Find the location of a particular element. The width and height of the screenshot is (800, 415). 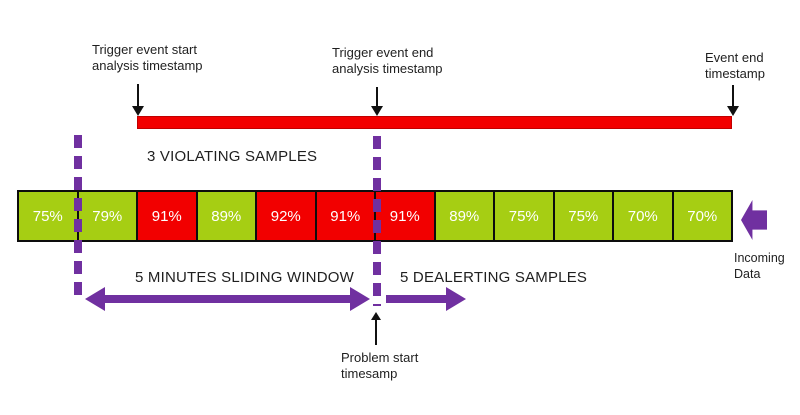

dealerting-arrow-shaft is located at coordinates (417, 299).